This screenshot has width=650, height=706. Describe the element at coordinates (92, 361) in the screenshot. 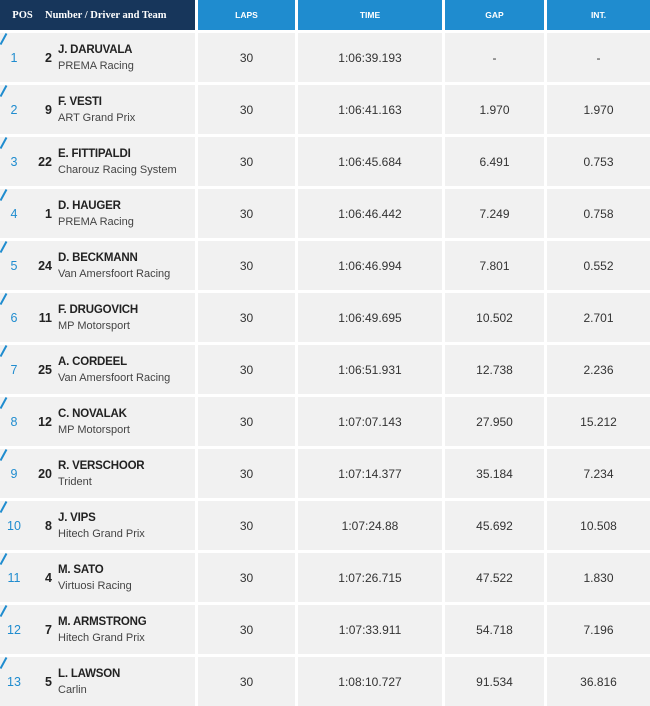

I see `driver-name: A. CORDEEL` at that location.